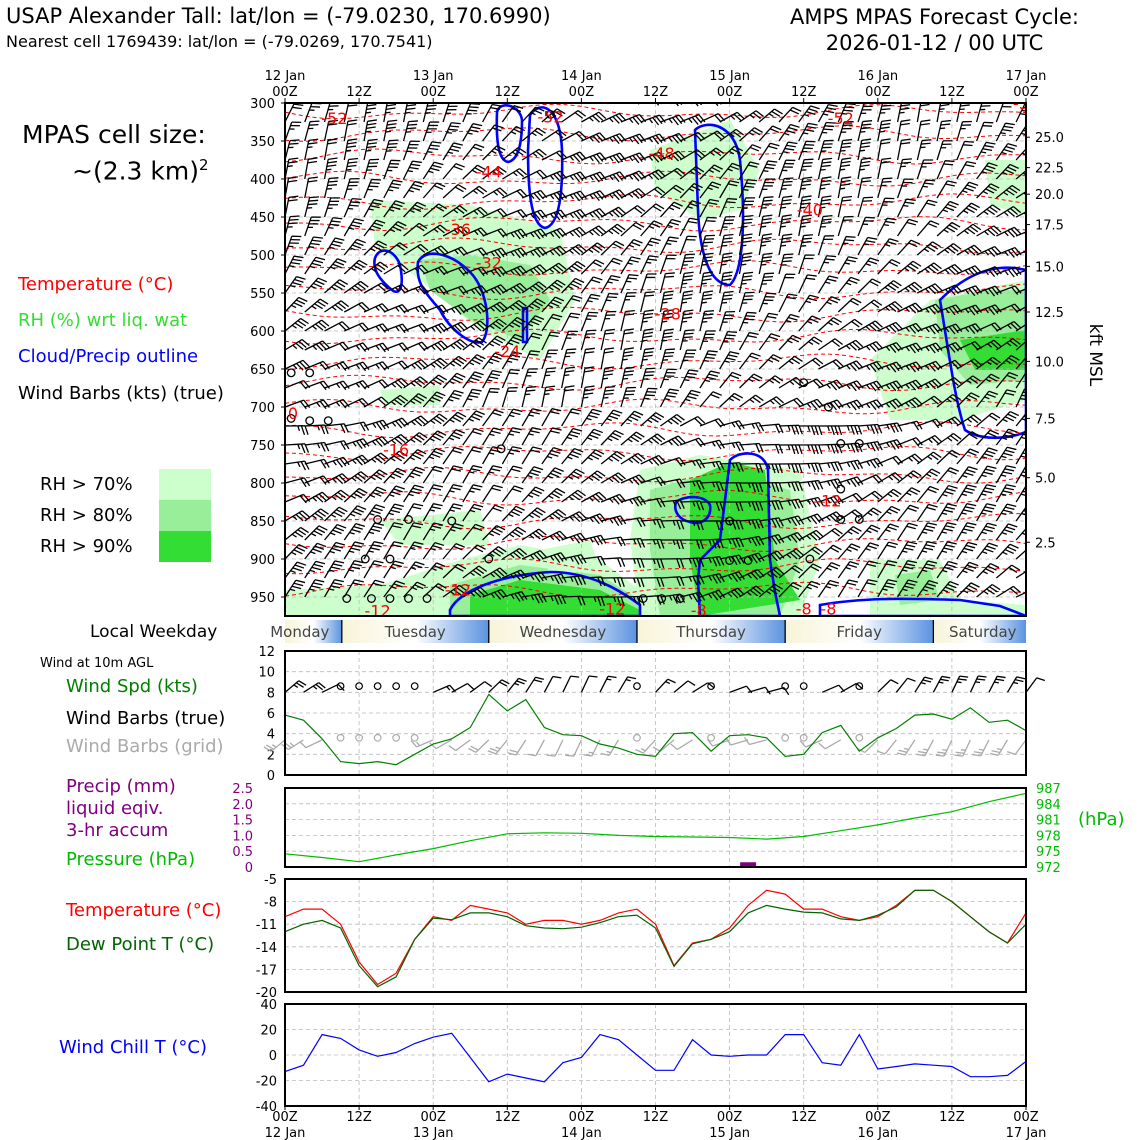  Describe the element at coordinates (121, 786) in the screenshot. I see `precip-label: Precip (mm)` at that location.